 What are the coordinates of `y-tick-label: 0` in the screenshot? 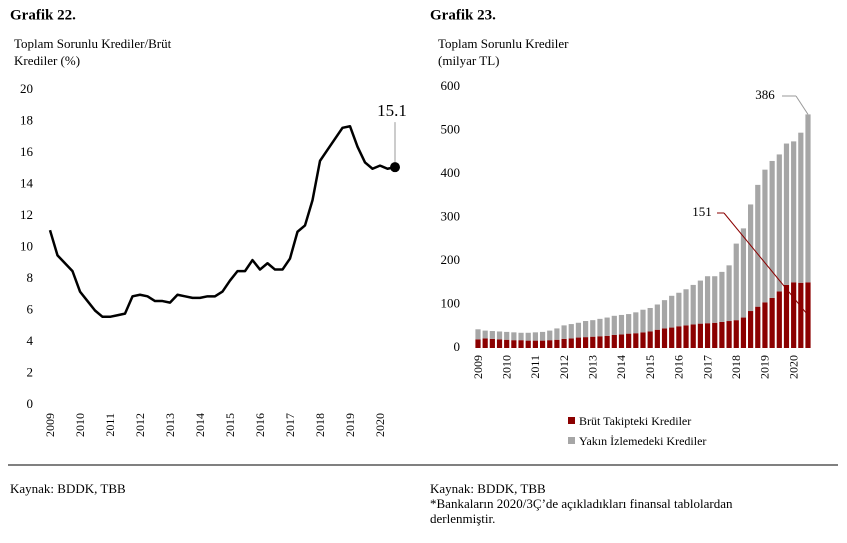 It's located at (457, 346).